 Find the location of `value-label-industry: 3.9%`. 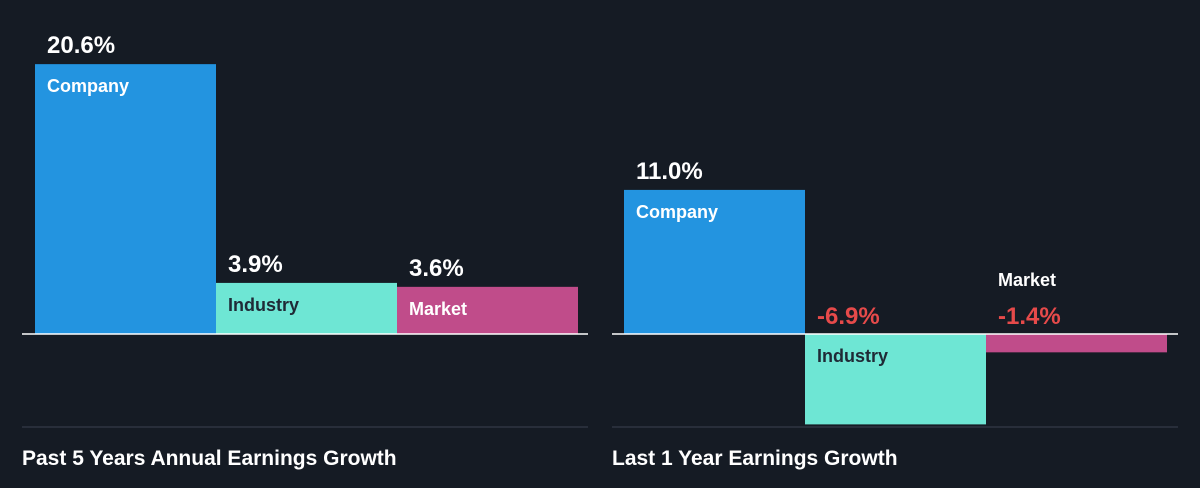

value-label-industry: 3.9% is located at coordinates (255, 264).